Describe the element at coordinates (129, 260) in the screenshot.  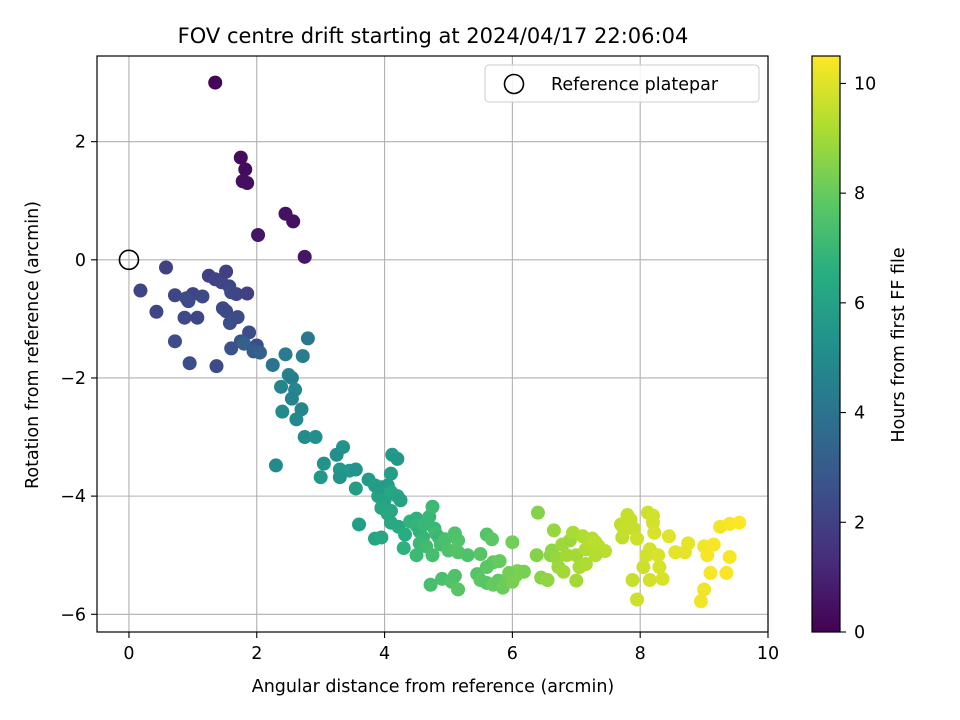
I see `reference-marker` at that location.